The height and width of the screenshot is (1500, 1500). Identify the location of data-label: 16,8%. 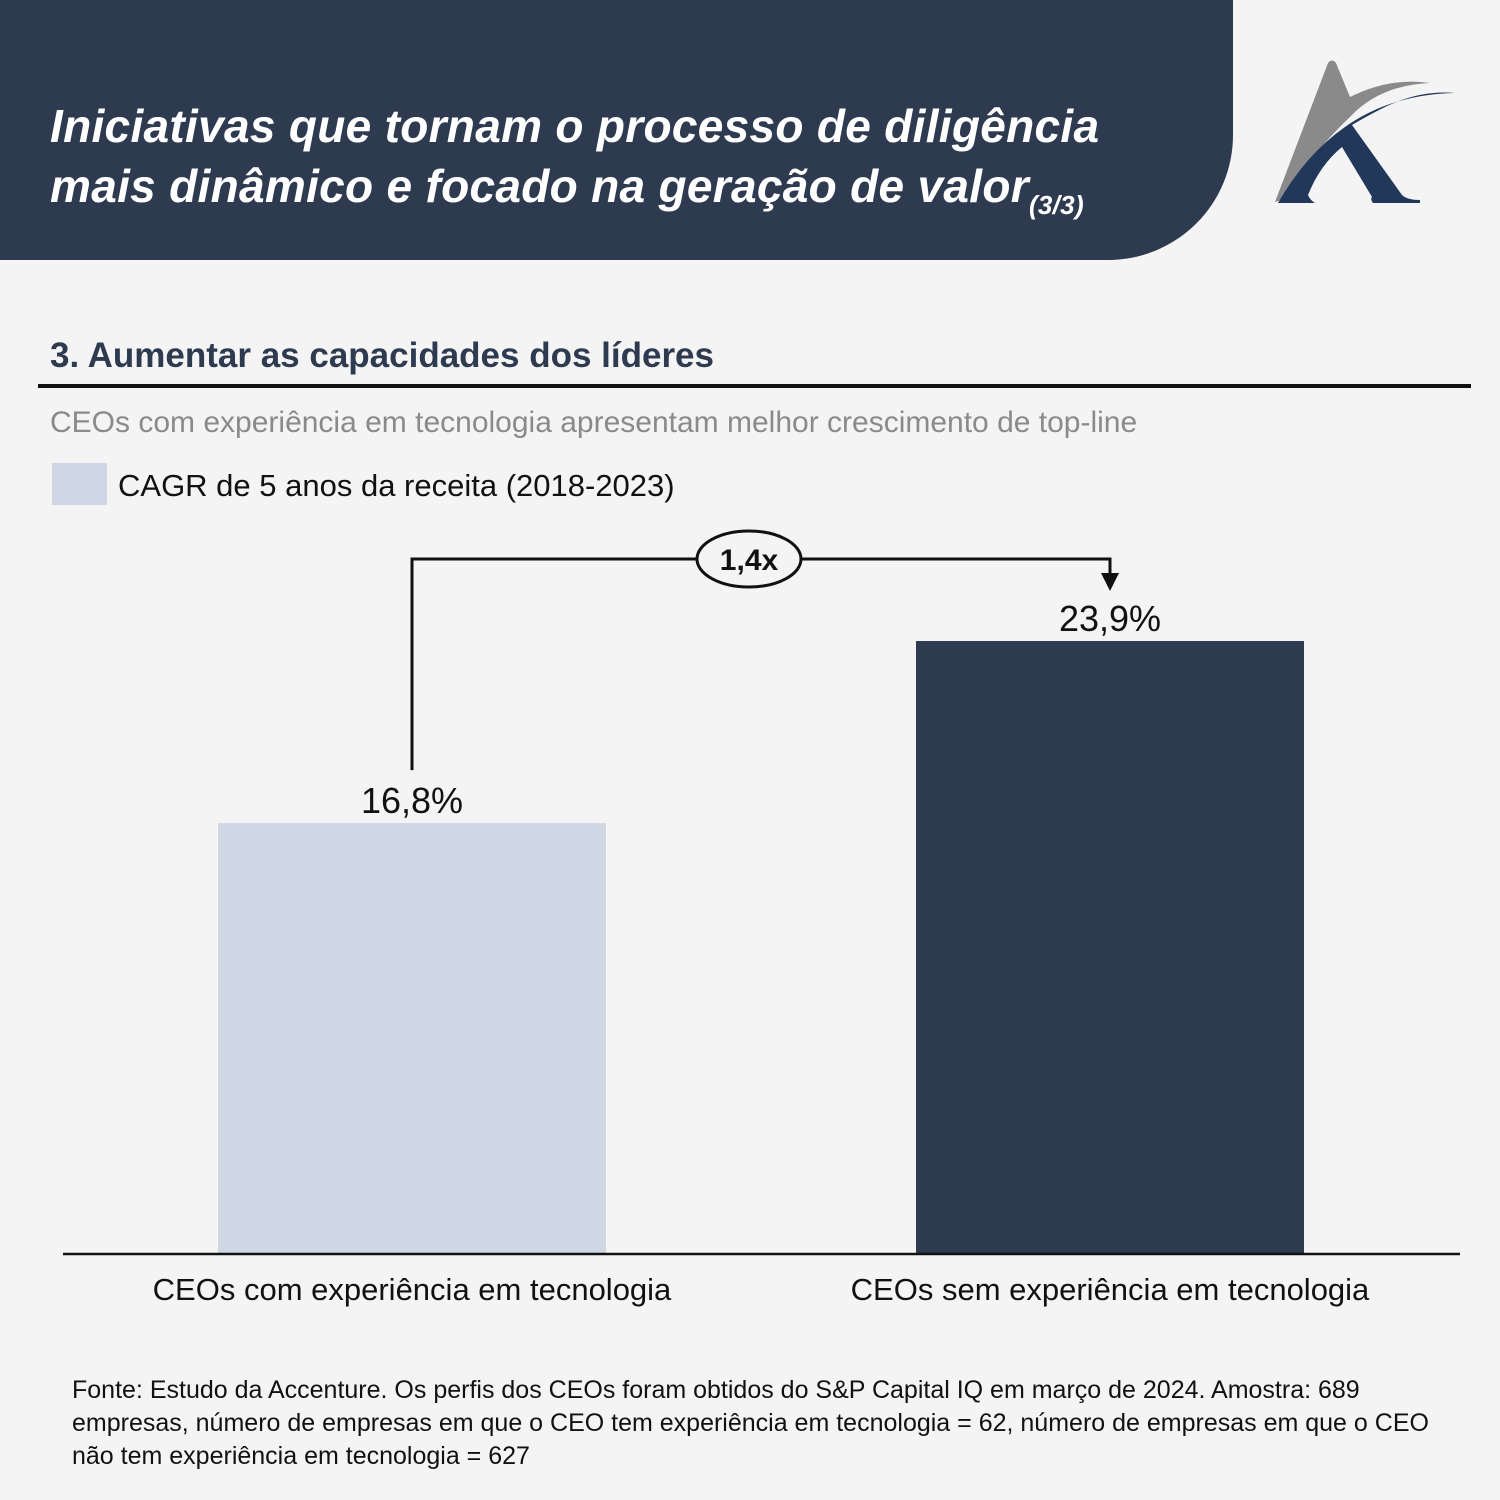
(412, 800).